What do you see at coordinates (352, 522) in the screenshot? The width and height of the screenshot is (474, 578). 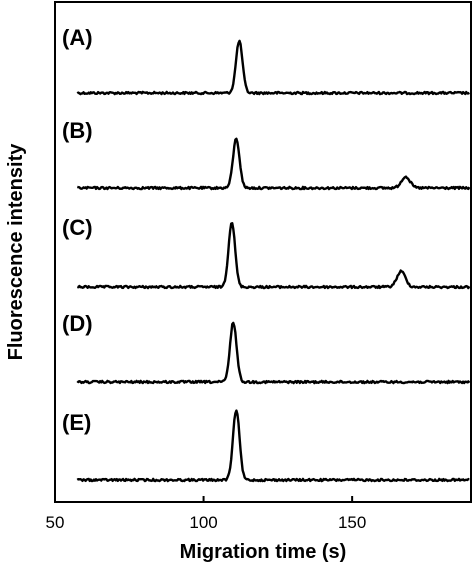 I see `x-tick-label: 150` at bounding box center [352, 522].